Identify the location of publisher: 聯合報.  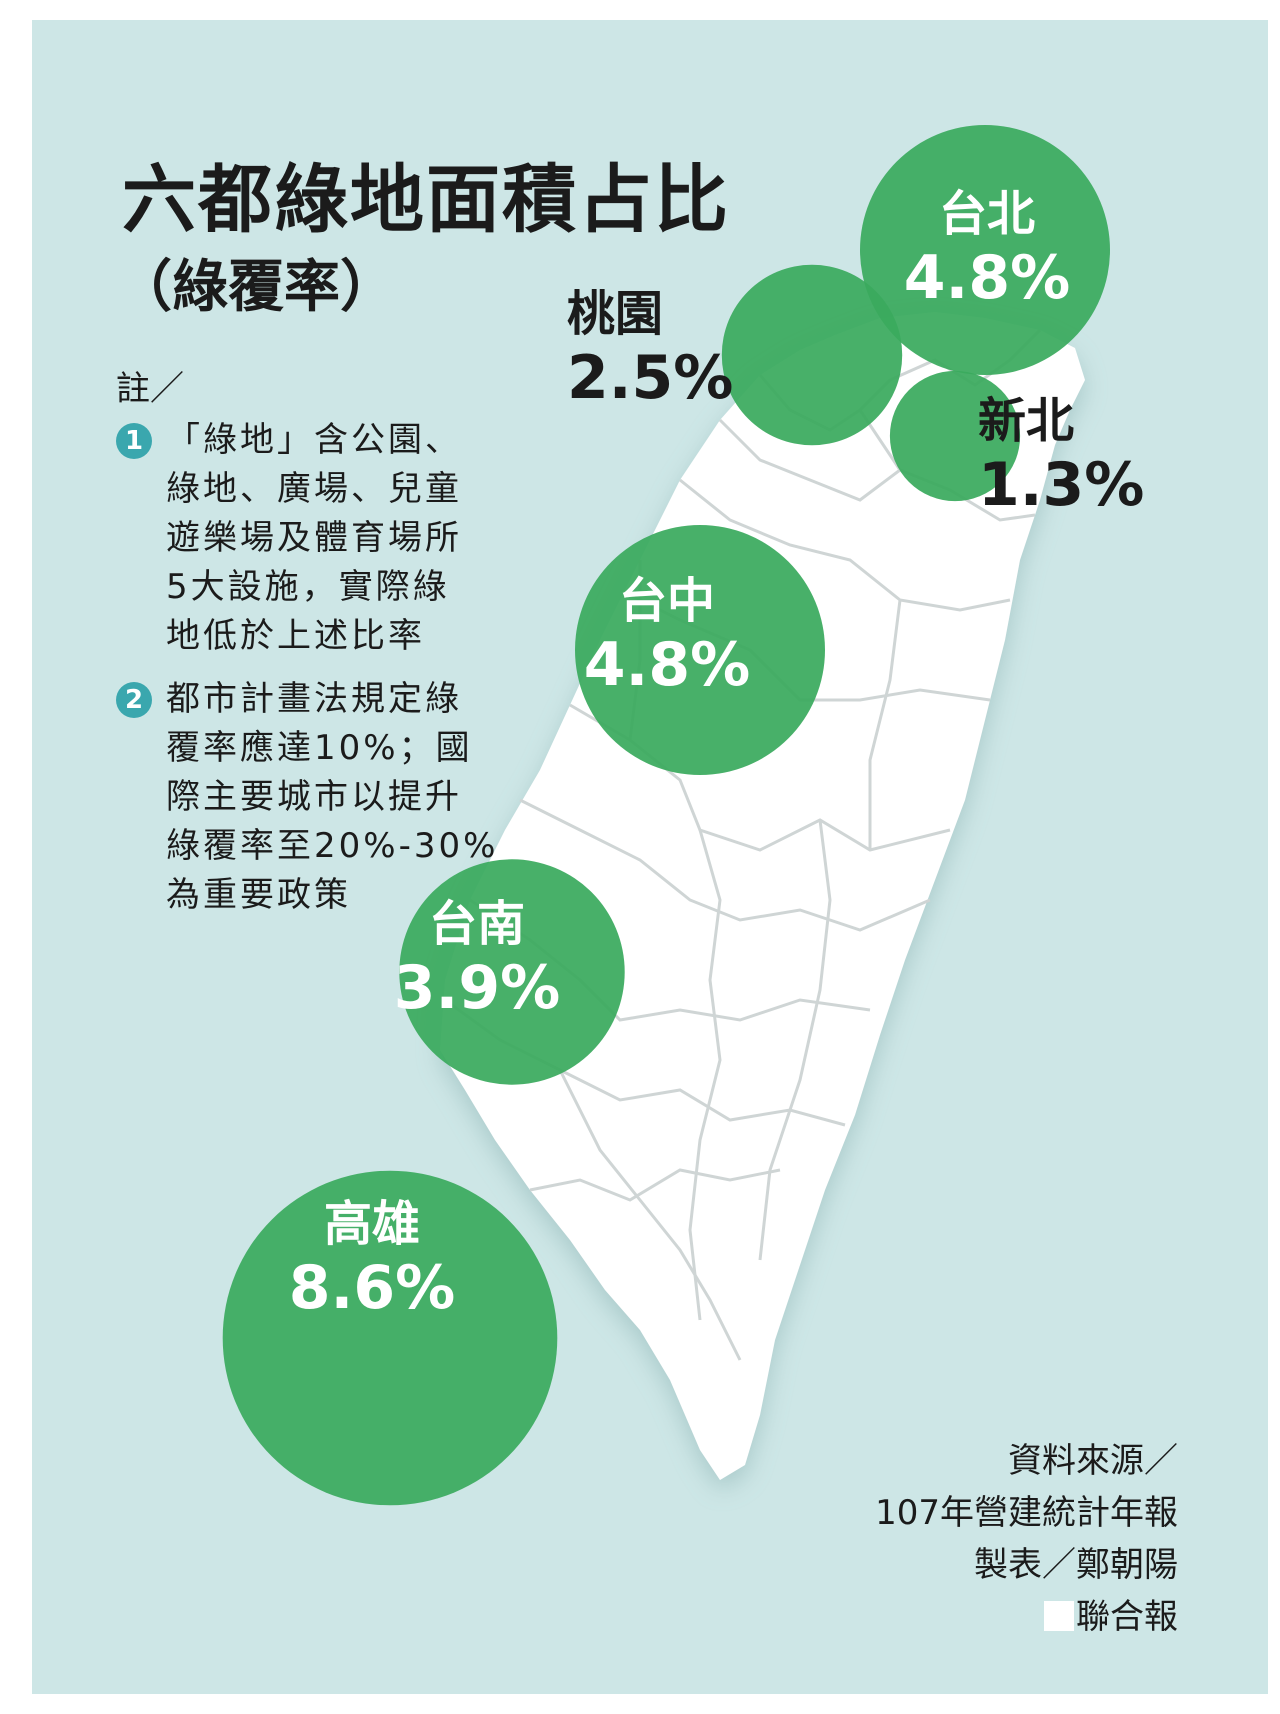
(1026, 1617).